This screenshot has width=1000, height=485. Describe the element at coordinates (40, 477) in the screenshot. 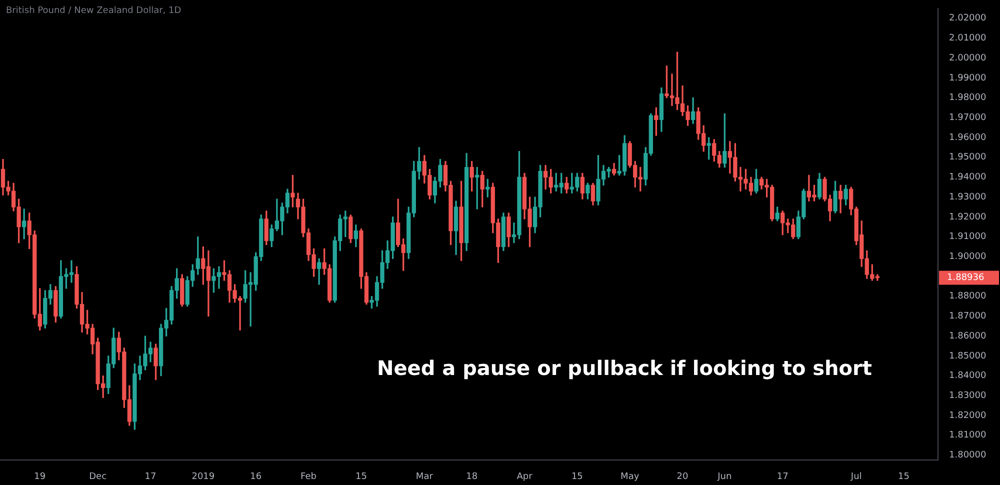

I see `x-tick-label: 19` at that location.